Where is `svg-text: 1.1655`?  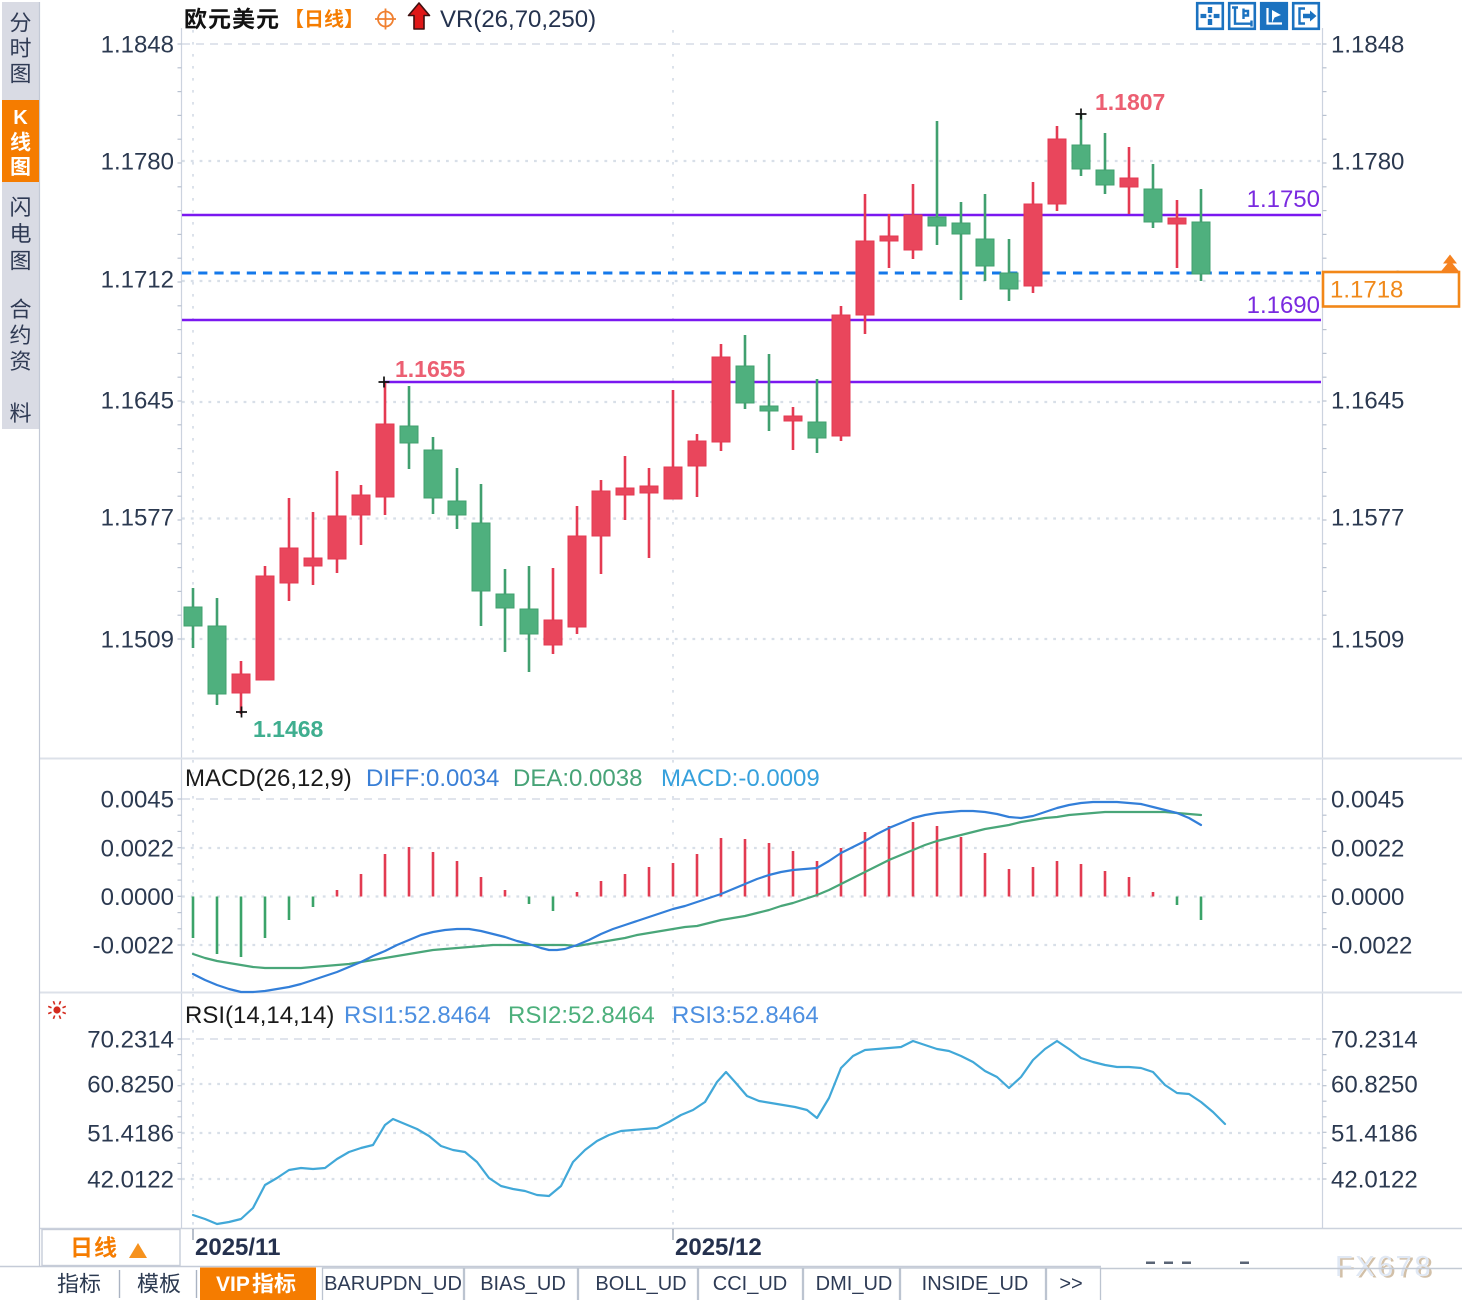
svg-text: 1.1655 is located at coordinates (430, 369).